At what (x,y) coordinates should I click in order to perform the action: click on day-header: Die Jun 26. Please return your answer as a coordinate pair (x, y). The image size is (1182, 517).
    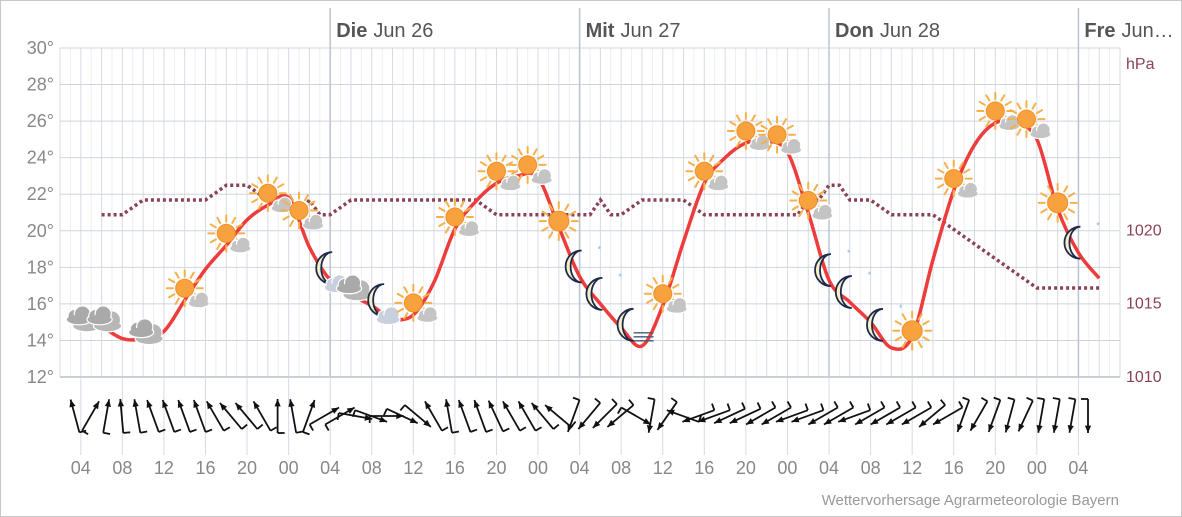
    Looking at the image, I should click on (384, 31).